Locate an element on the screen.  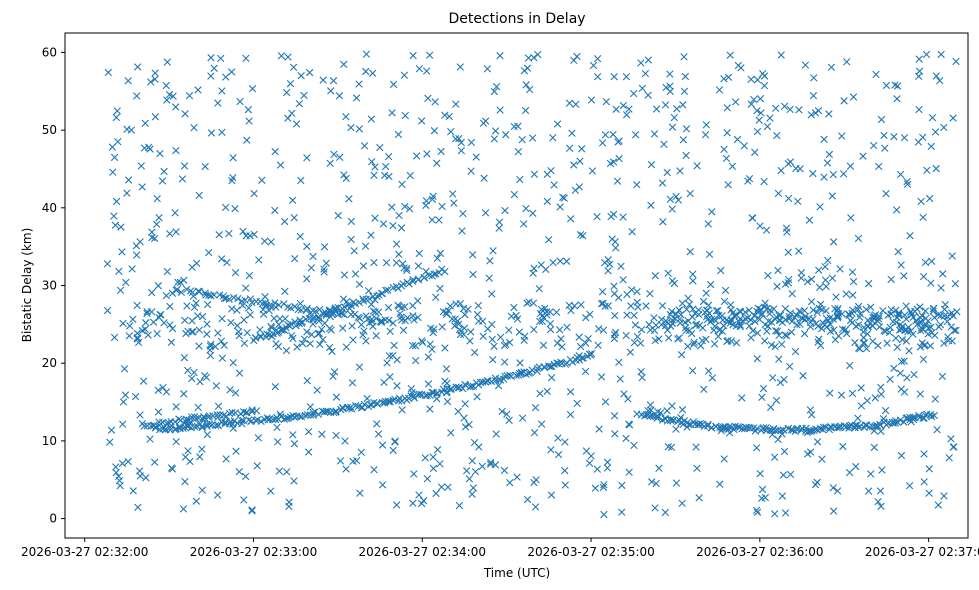
y-tick-label: 50 is located at coordinates (49, 130).